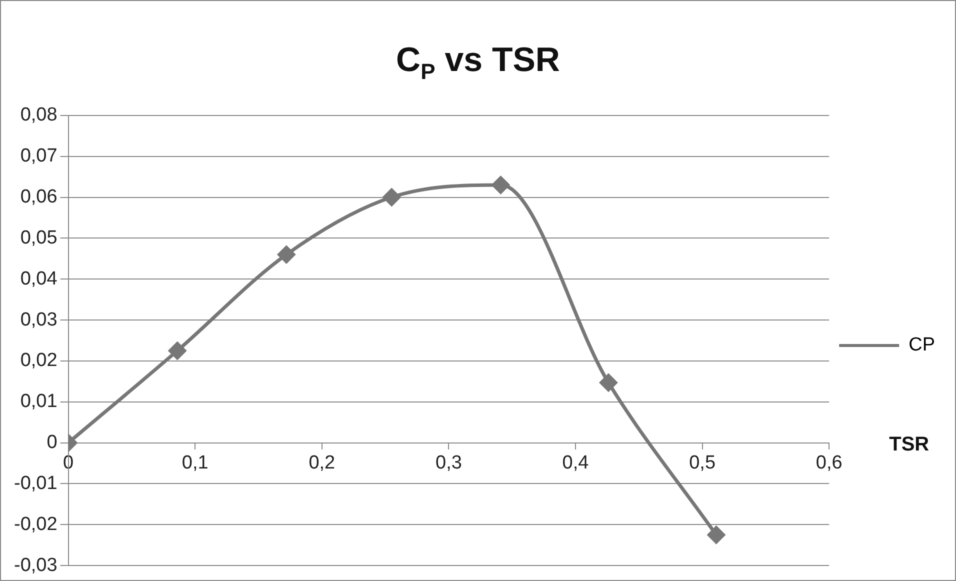  Describe the element at coordinates (922, 345) in the screenshot. I see `legend-label: CP` at that location.